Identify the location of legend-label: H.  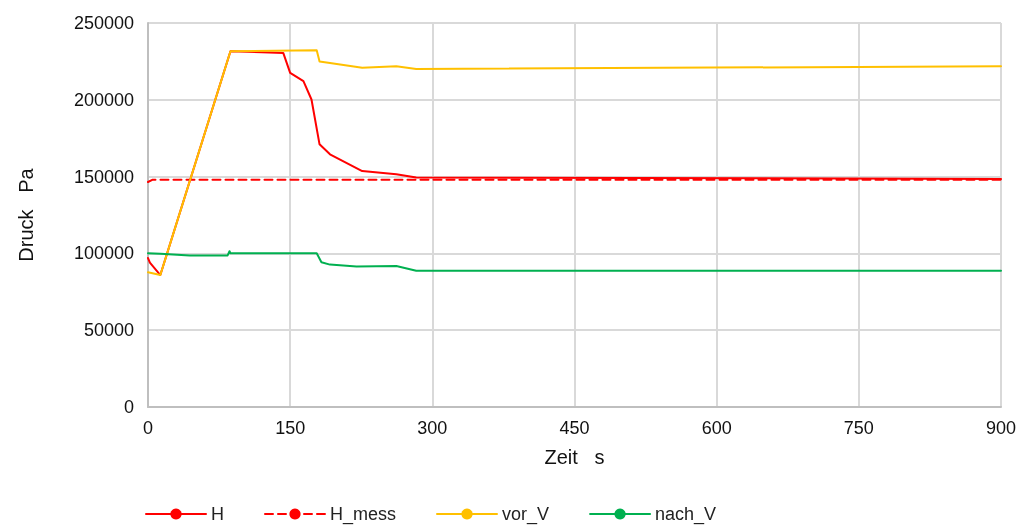
(217, 514).